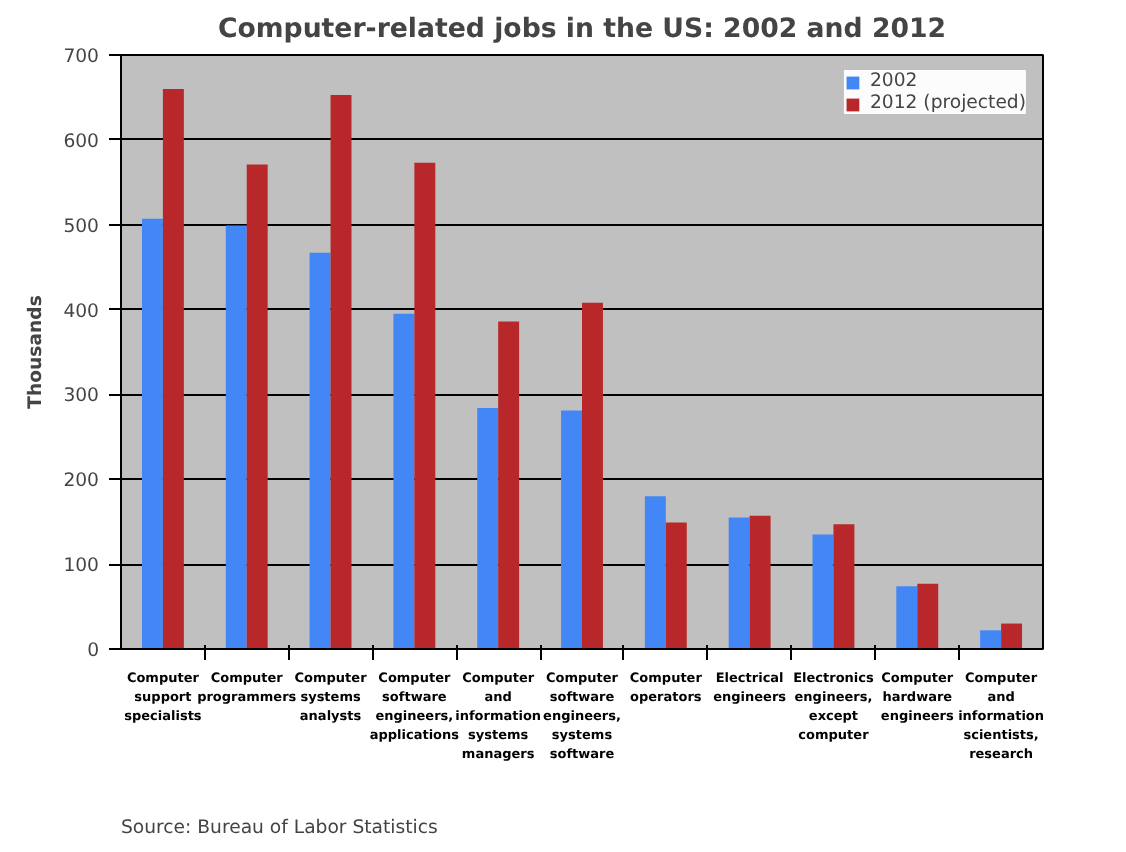 The width and height of the screenshot is (1126, 852). What do you see at coordinates (947, 103) in the screenshot?
I see `legend-label: 2012 (projected)` at bounding box center [947, 103].